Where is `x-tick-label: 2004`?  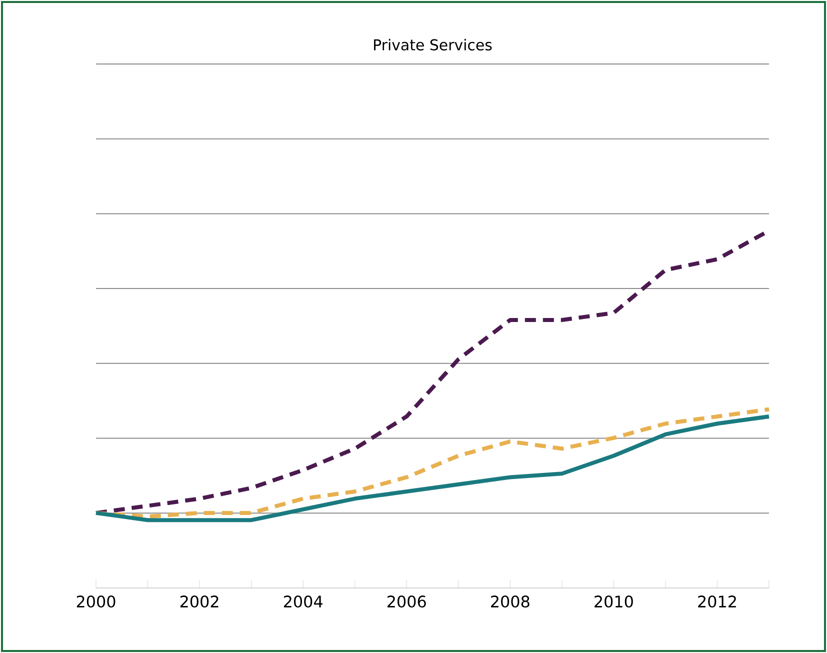
x-tick-label: 2004 is located at coordinates (303, 602).